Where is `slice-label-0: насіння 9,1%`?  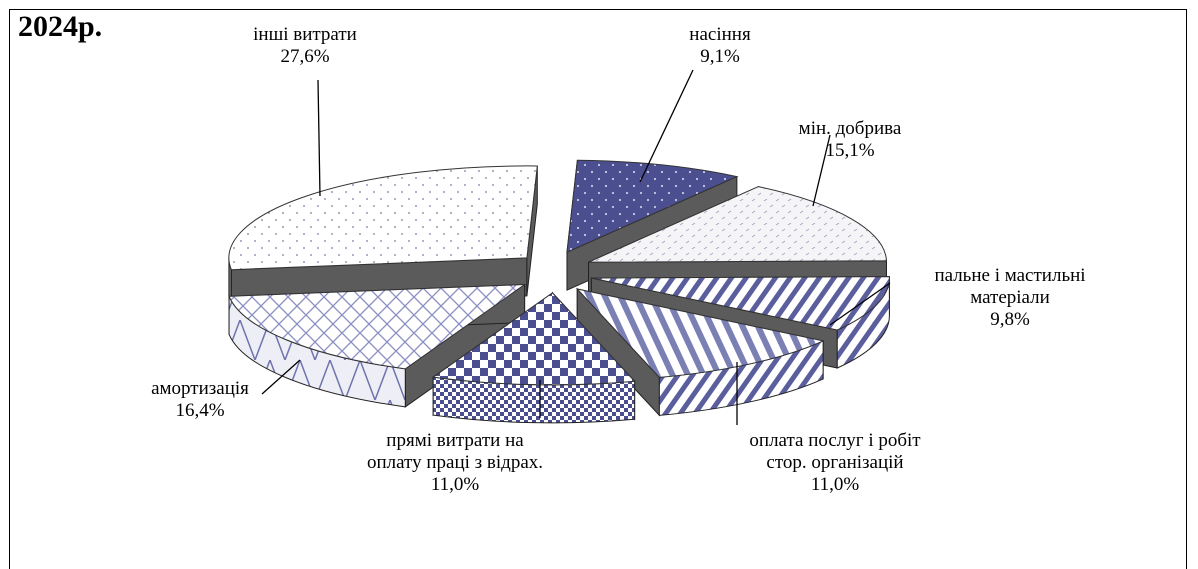
slice-label-0: насіння 9,1% is located at coordinates (720, 45).